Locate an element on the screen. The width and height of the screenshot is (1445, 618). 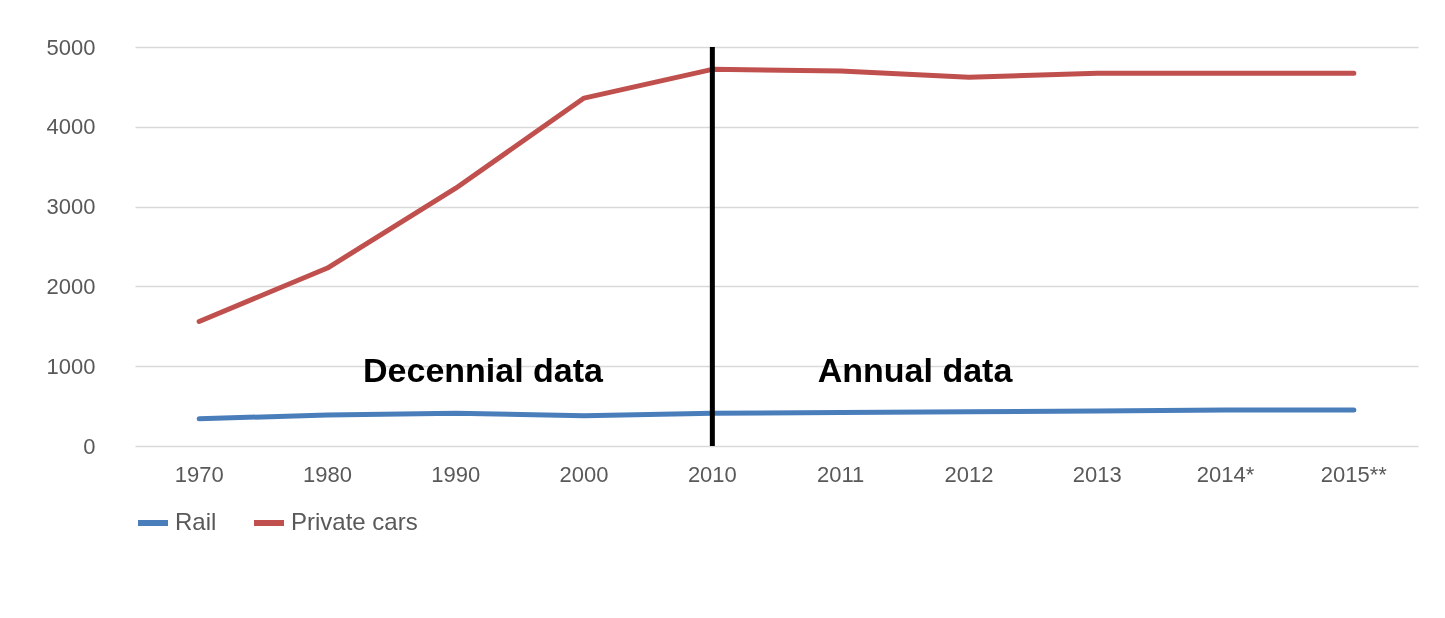
y-tick-label: 3000 is located at coordinates (71, 207).